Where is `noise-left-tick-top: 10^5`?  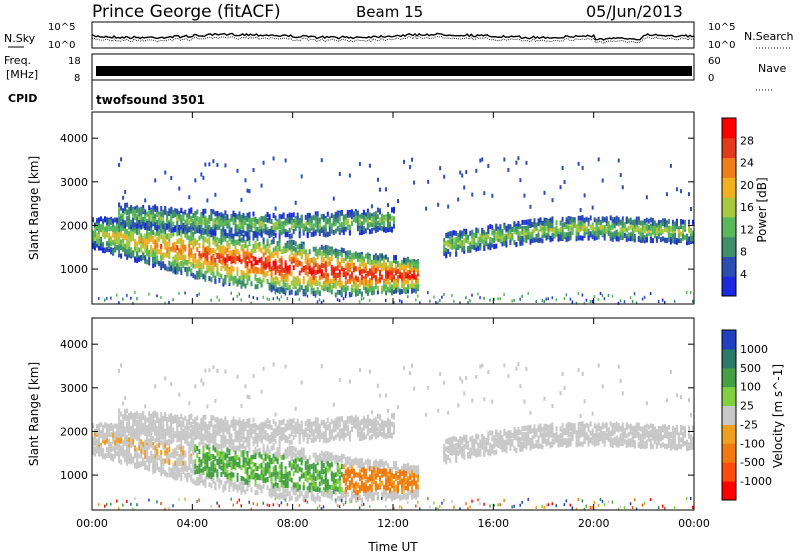
noise-left-tick-top: 10^5 is located at coordinates (61, 27).